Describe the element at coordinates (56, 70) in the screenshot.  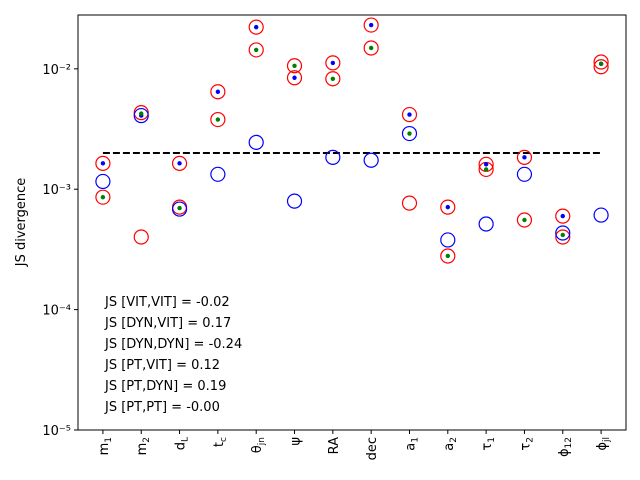
I see `y-tick-label: 10⁻²` at that location.